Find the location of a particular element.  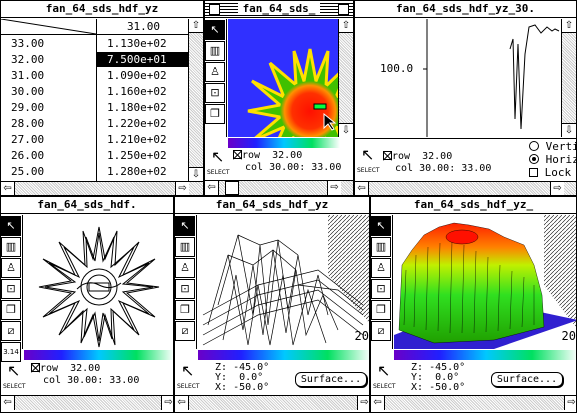

row-value: 1.220e+02 is located at coordinates (137, 123).